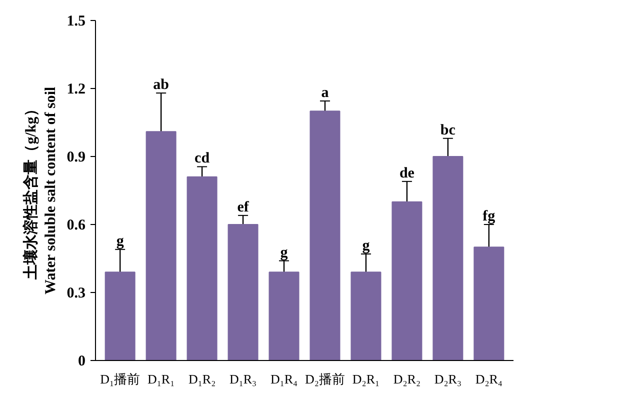 The image size is (623, 395). I want to click on x-tick-label: D₁R₂, so click(202, 379).